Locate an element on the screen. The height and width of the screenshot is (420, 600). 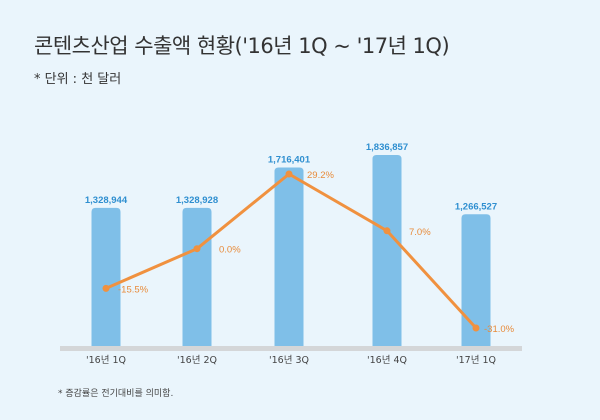
growth-label: 0.0% is located at coordinates (230, 250).